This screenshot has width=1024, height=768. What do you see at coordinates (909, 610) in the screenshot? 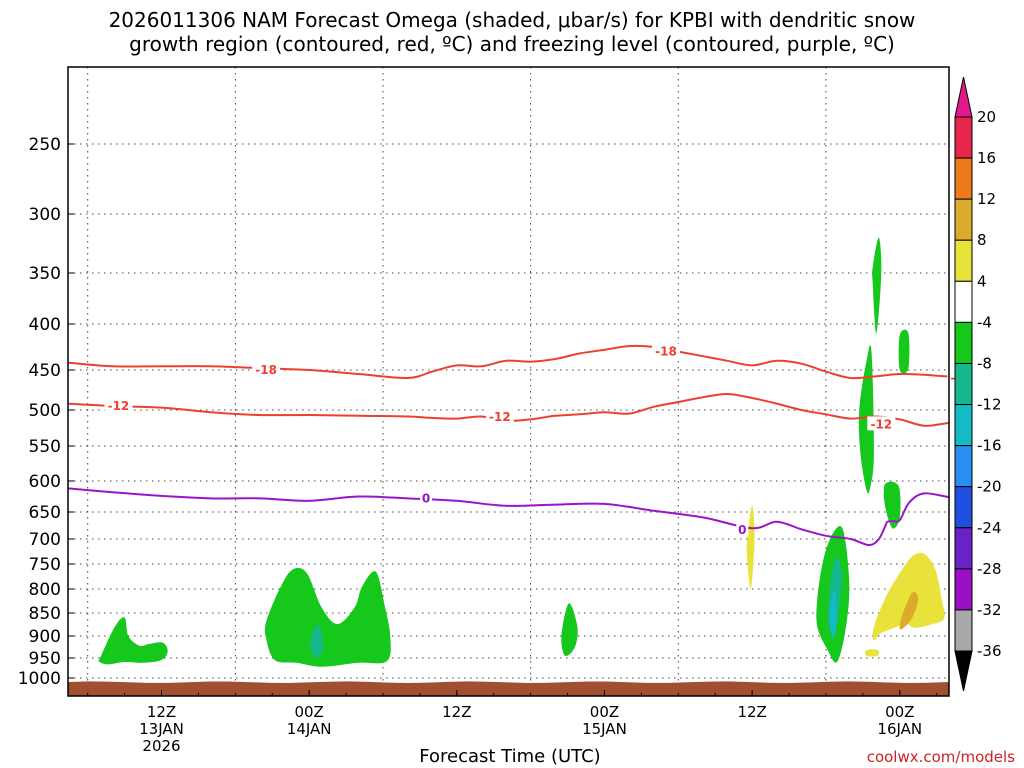
I see `orange-core-16jan` at bounding box center [909, 610].